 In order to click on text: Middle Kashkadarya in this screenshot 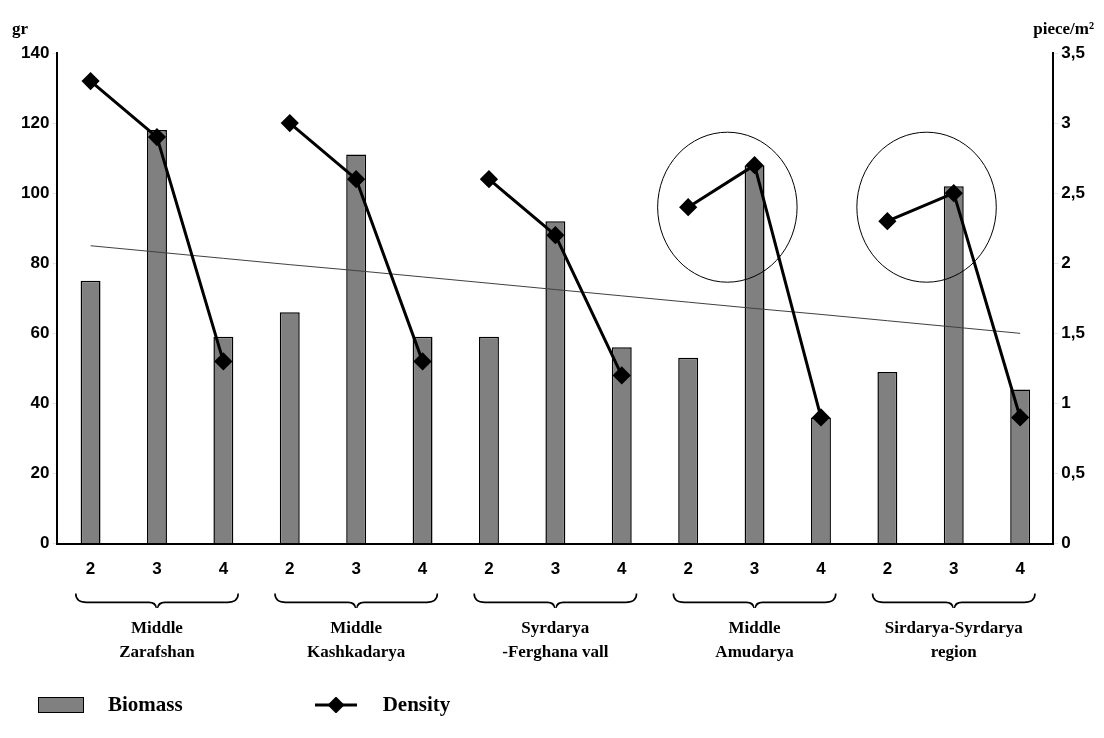, I will do `click(356, 640)`.